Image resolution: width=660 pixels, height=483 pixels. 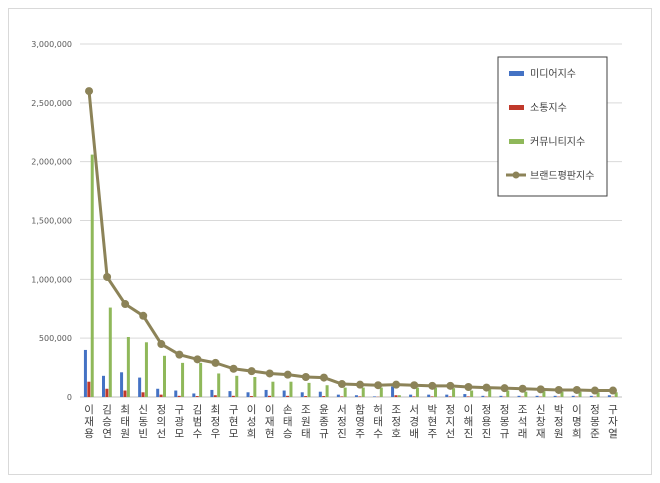 What do you see at coordinates (516, 175) in the screenshot?
I see `legend-swatch-marker` at bounding box center [516, 175].